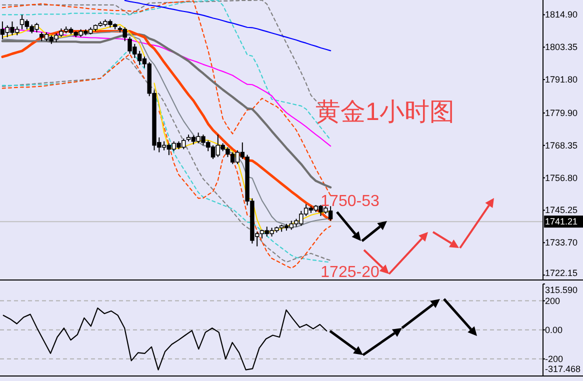 The image size is (583, 381). I want to click on y-tick-label: 1814.90, so click(561, 15).